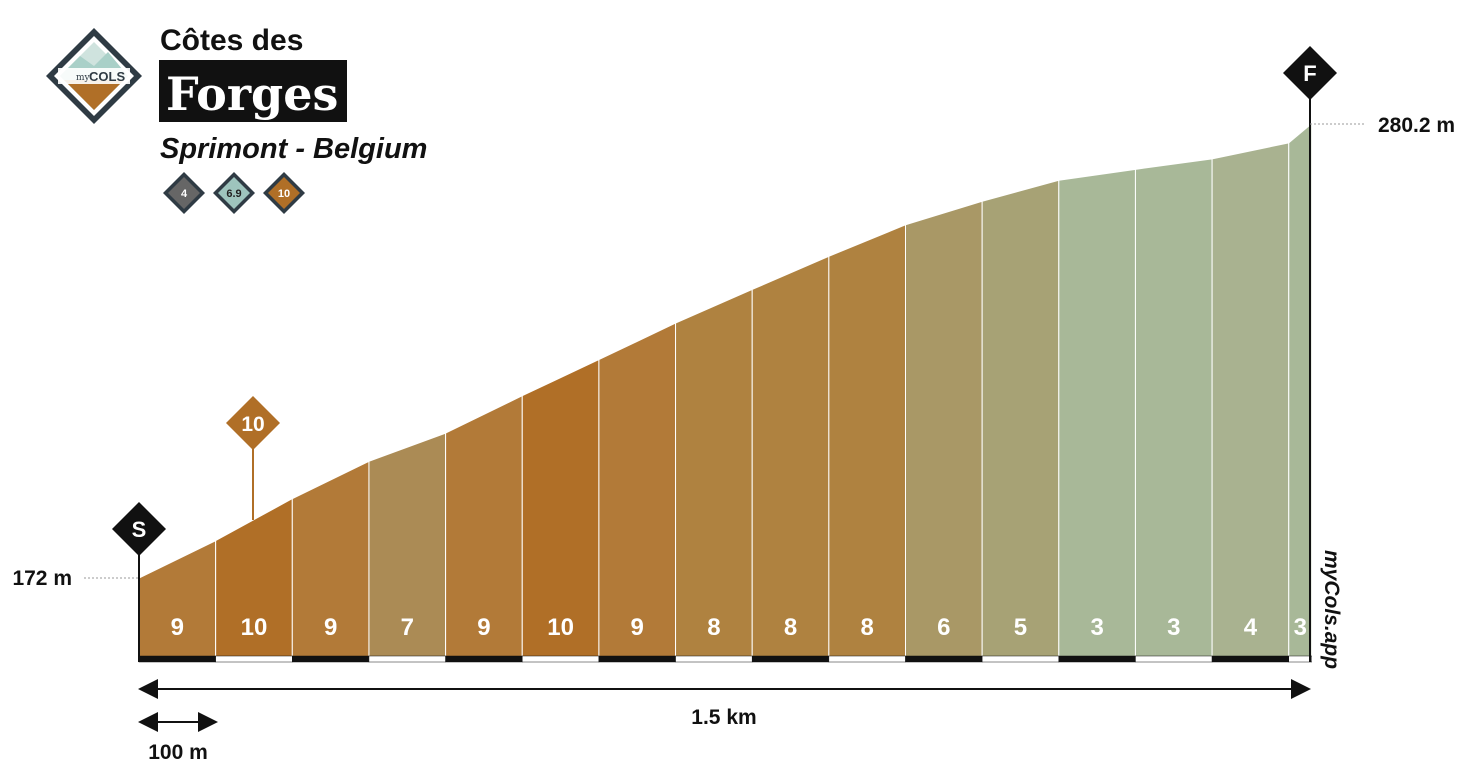  I want to click on gradient-label: 7, so click(407, 627).